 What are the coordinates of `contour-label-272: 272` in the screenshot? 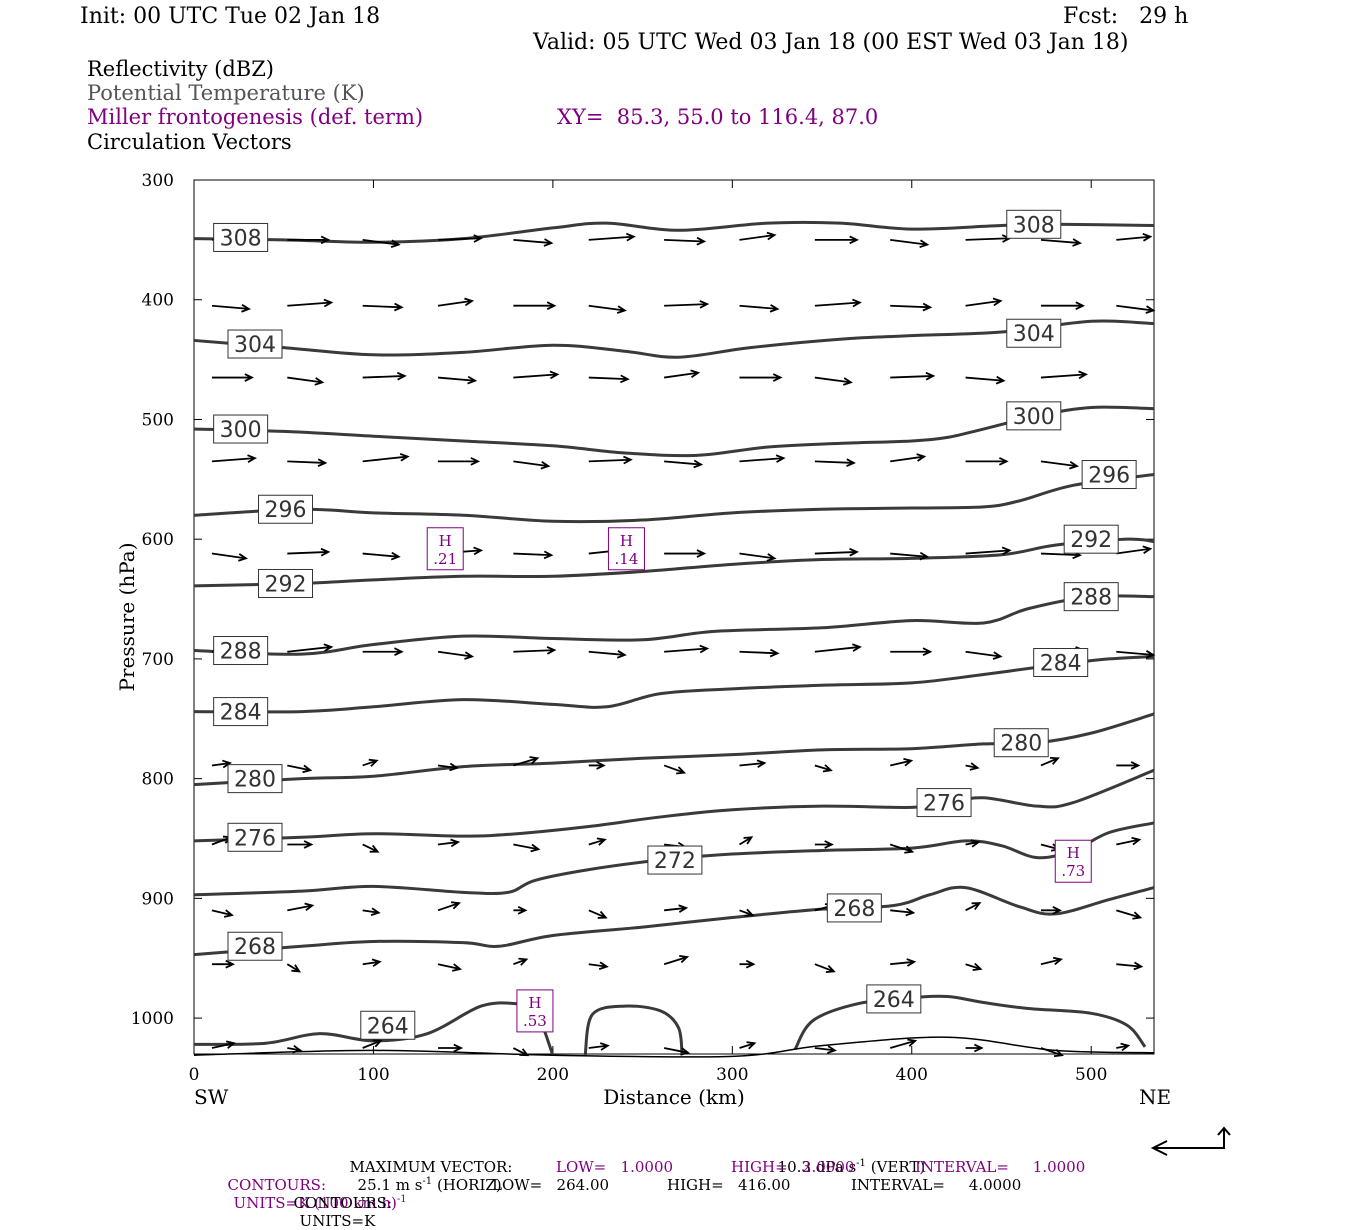 It's located at (675, 861).